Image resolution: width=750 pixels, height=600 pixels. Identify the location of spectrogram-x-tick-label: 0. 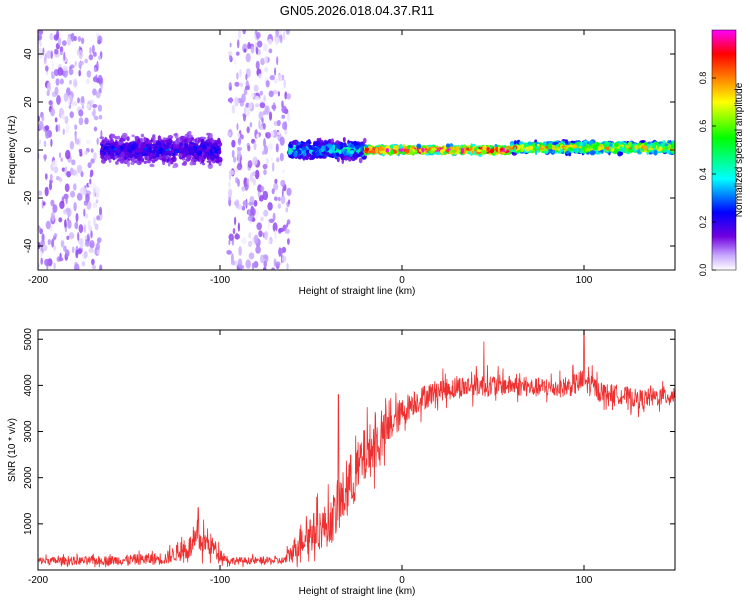
(402, 280).